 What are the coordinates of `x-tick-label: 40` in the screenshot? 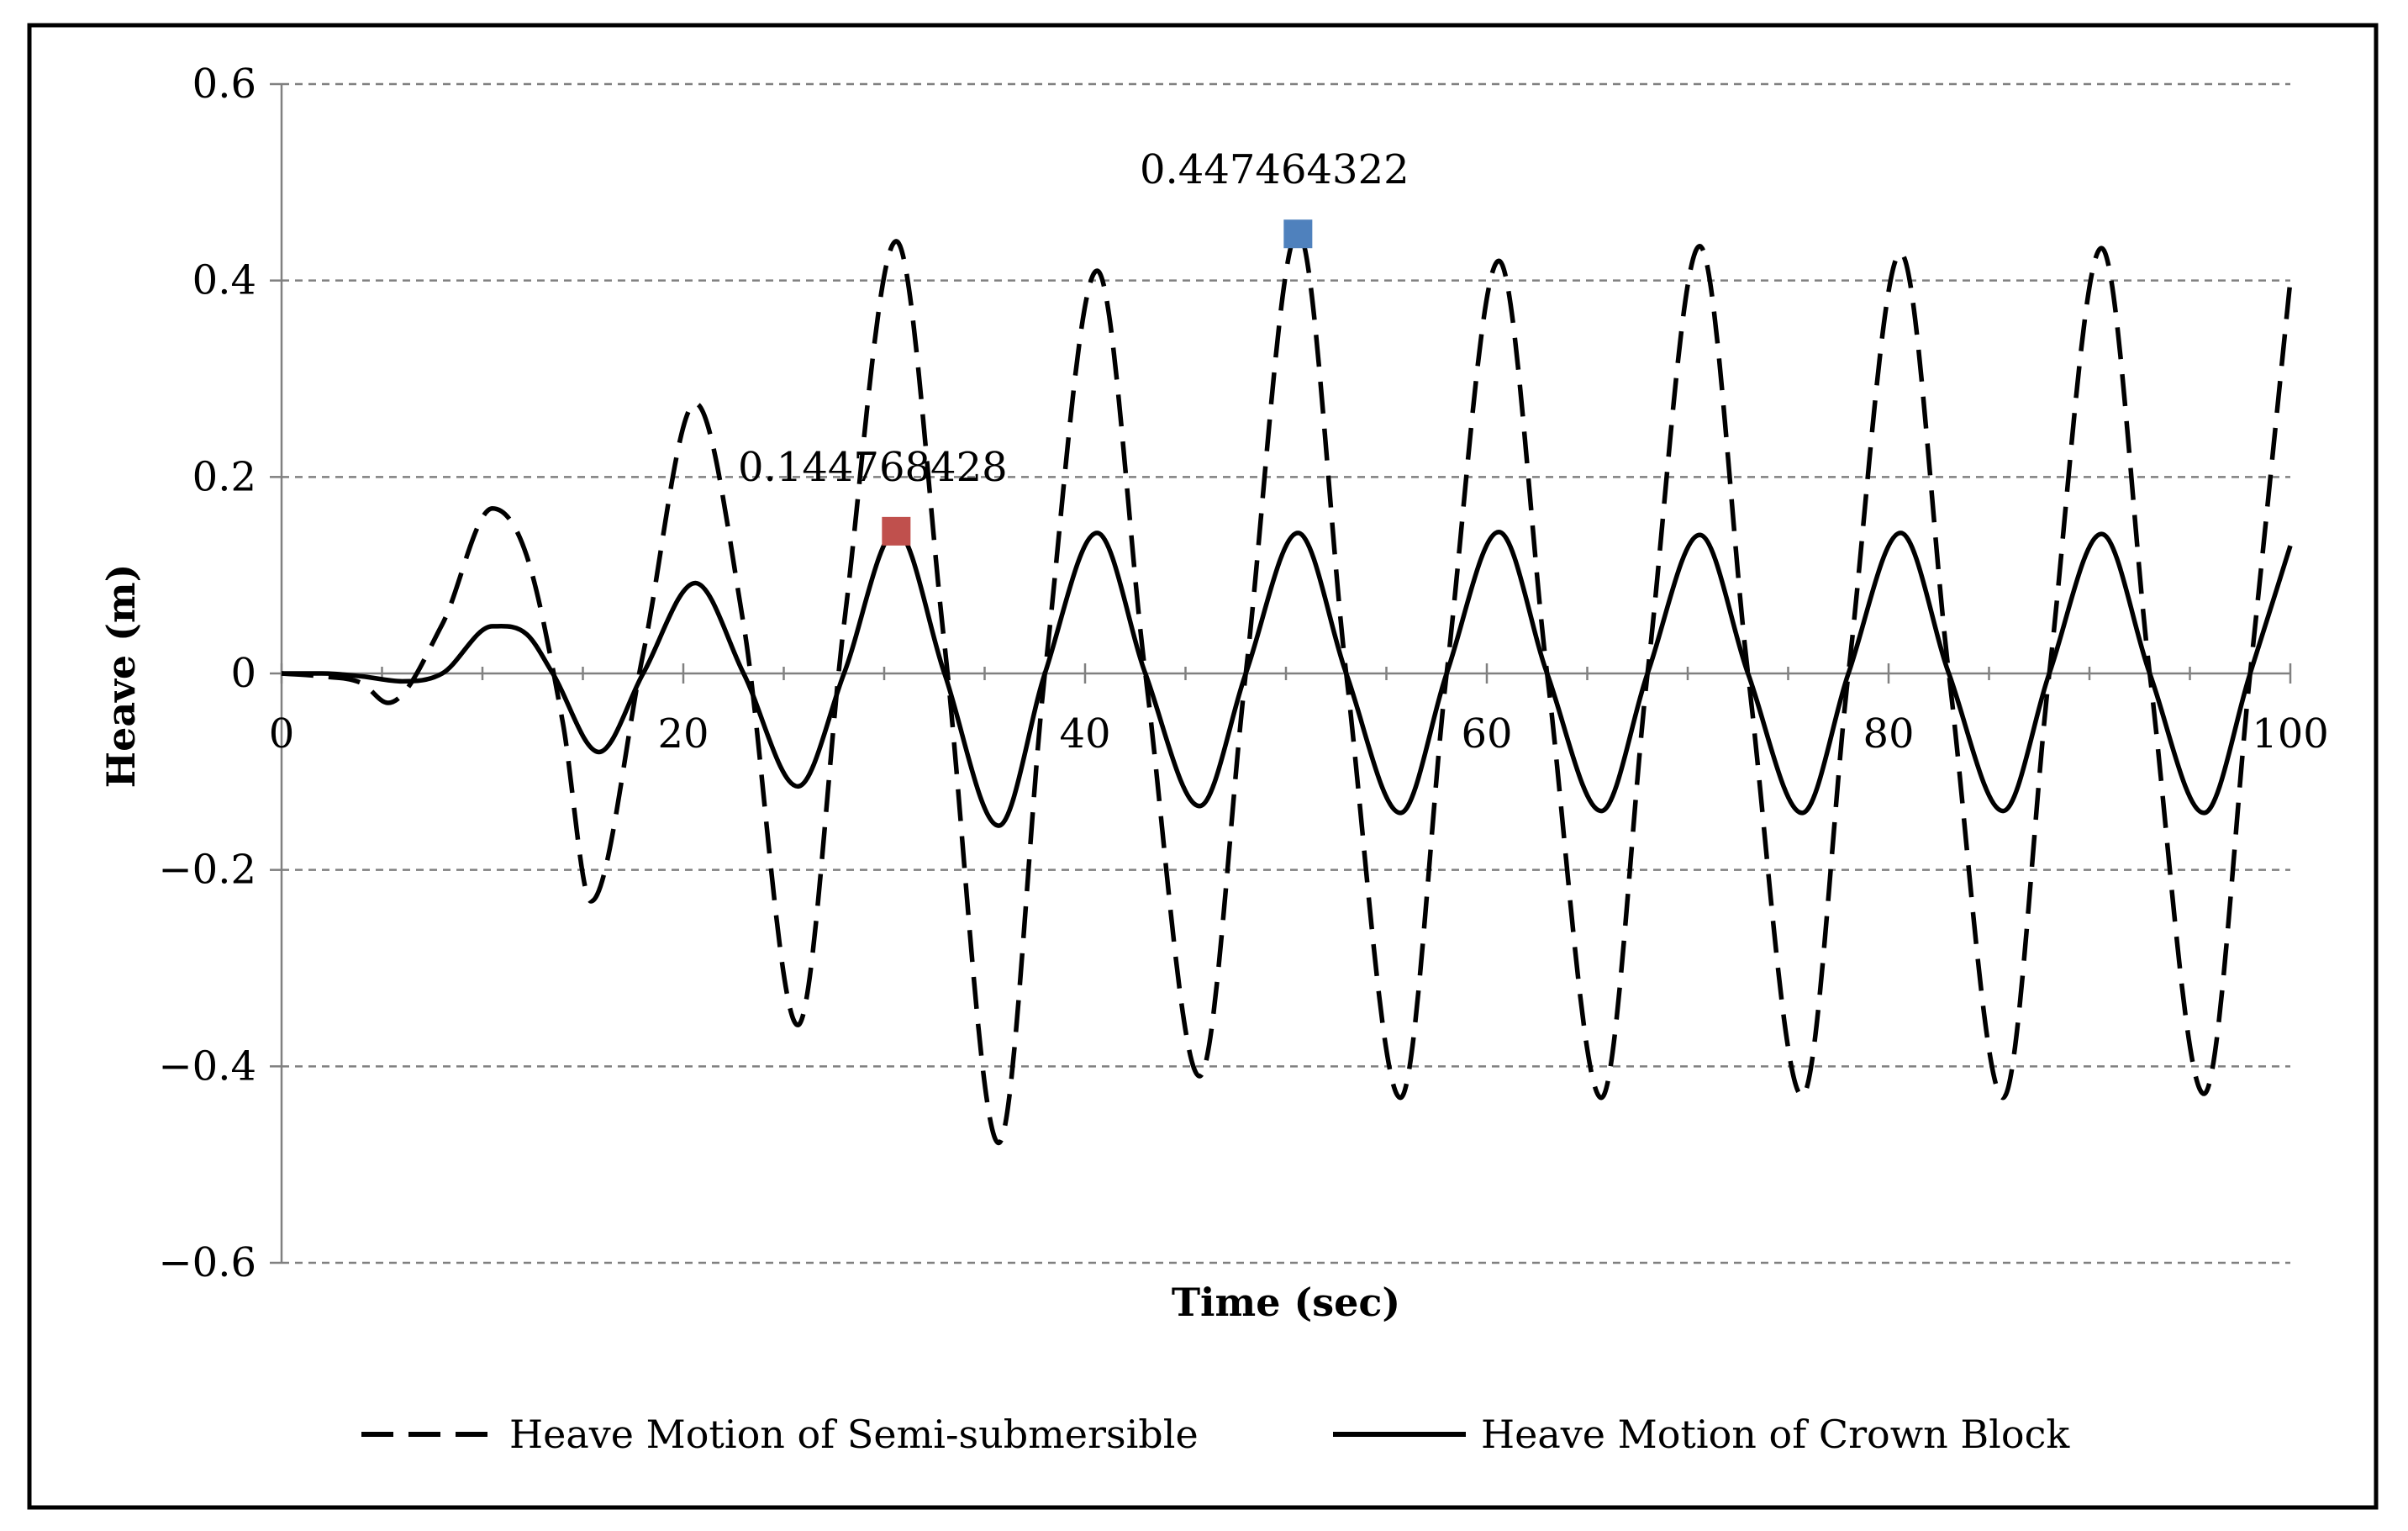 It's located at (1084, 734).